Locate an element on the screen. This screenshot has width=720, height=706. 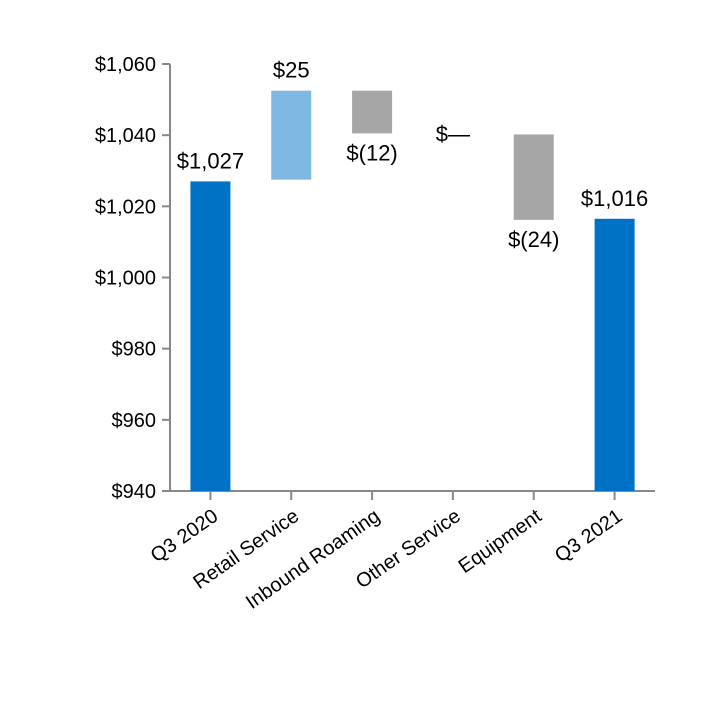
data-label-q3-2021: $1,016 is located at coordinates (614, 198).